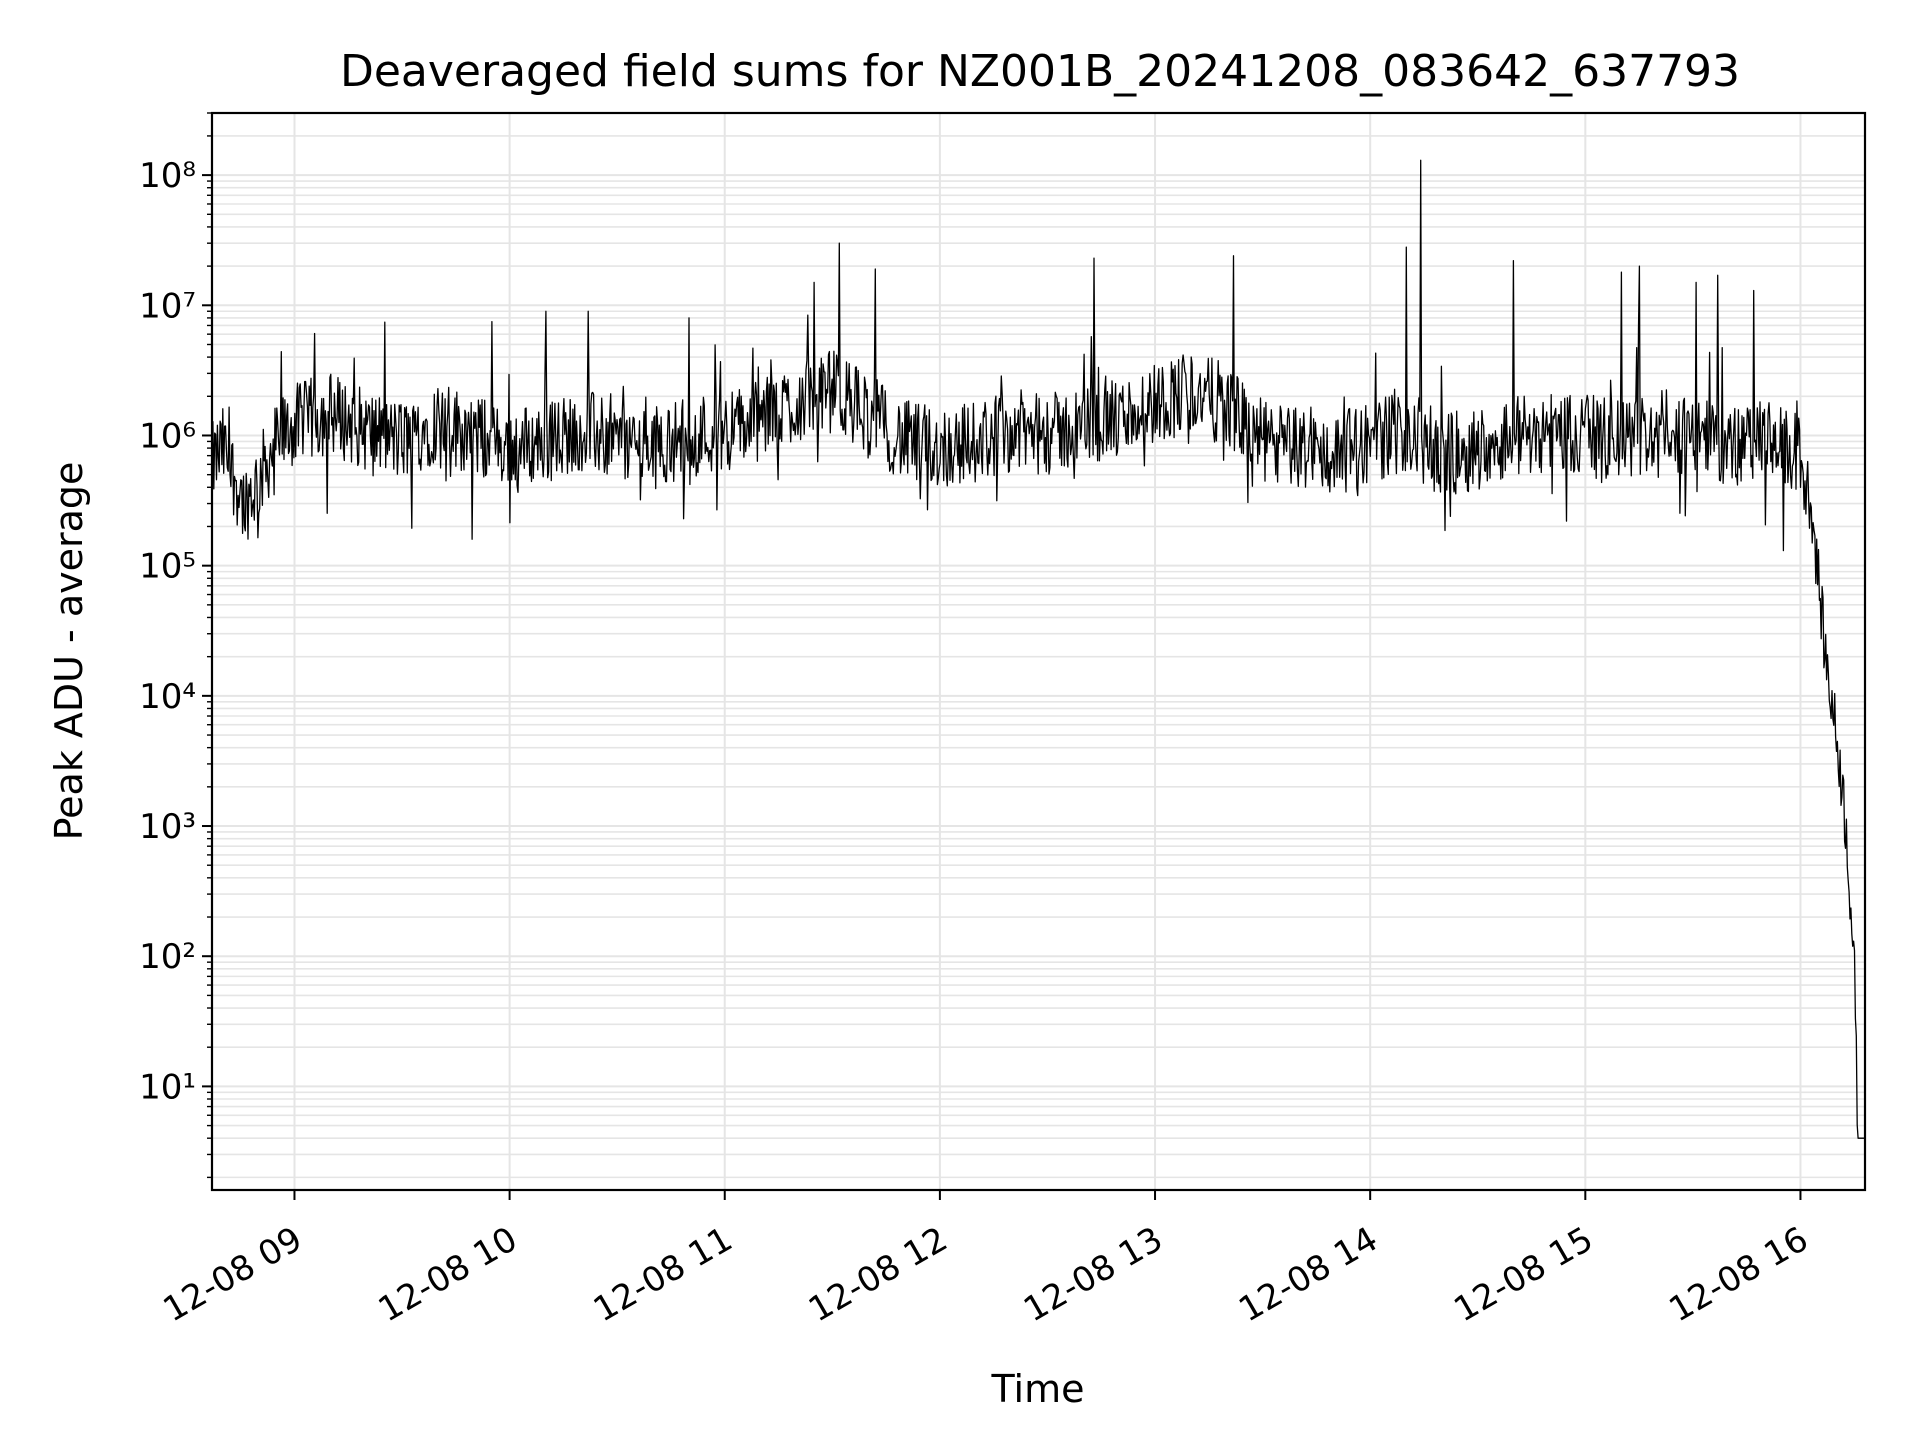 The width and height of the screenshot is (1920, 1440). I want to click on y-tick-label: 10⁴, so click(167, 697).